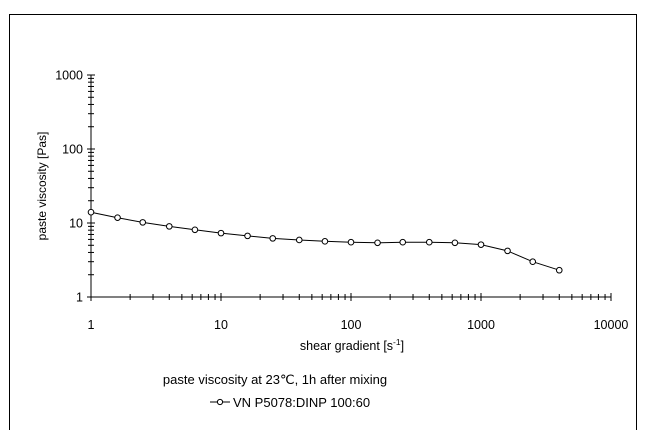 Image resolution: width=646 pixels, height=430 pixels. What do you see at coordinates (388, 346) in the screenshot?
I see `x-axis-unit-base: [s` at bounding box center [388, 346].